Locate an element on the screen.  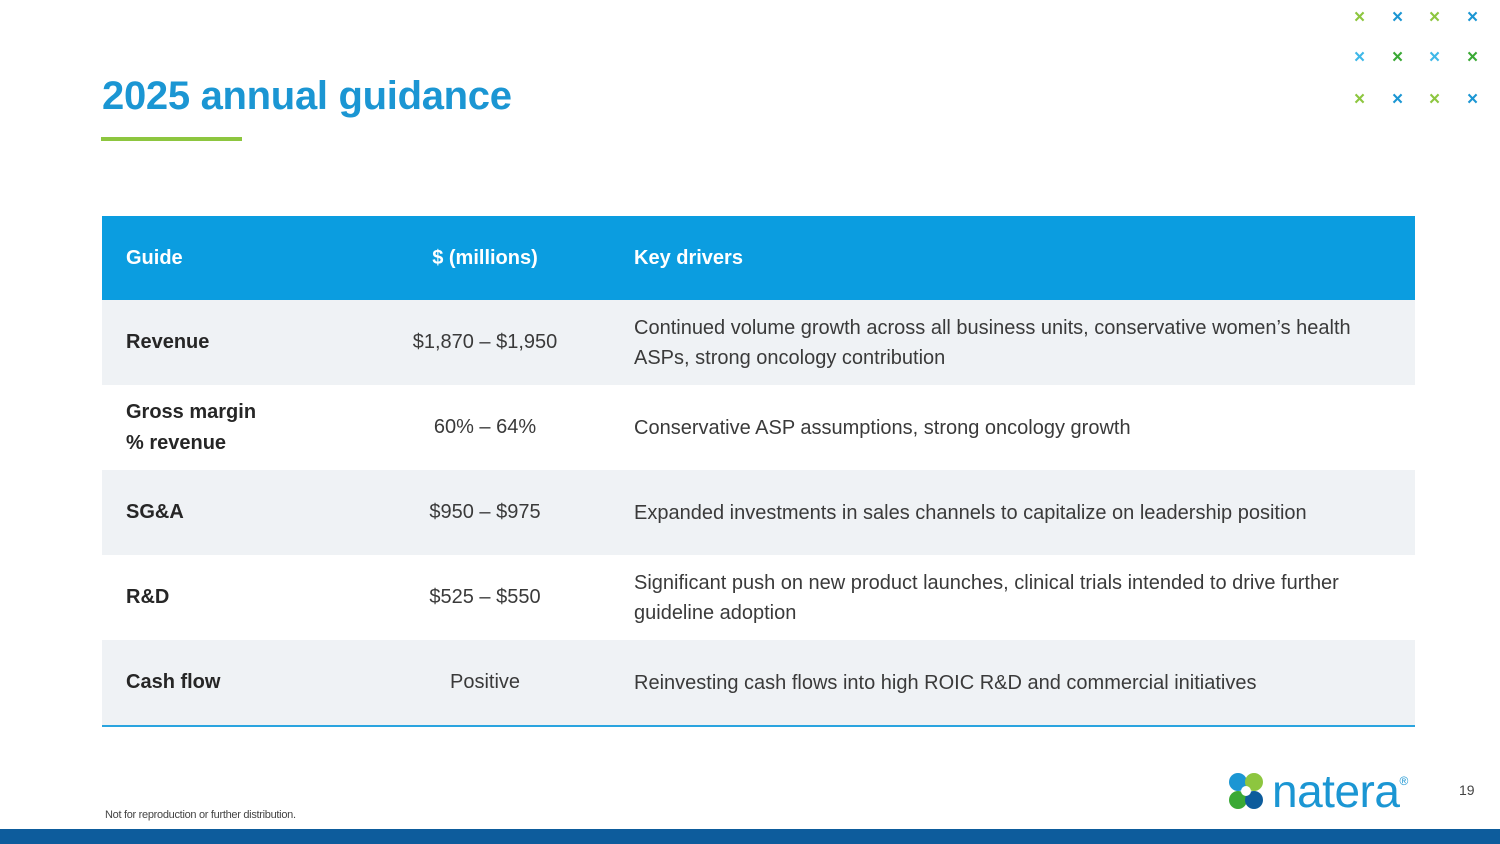
header-value: $ (millions) is located at coordinates (485, 257).